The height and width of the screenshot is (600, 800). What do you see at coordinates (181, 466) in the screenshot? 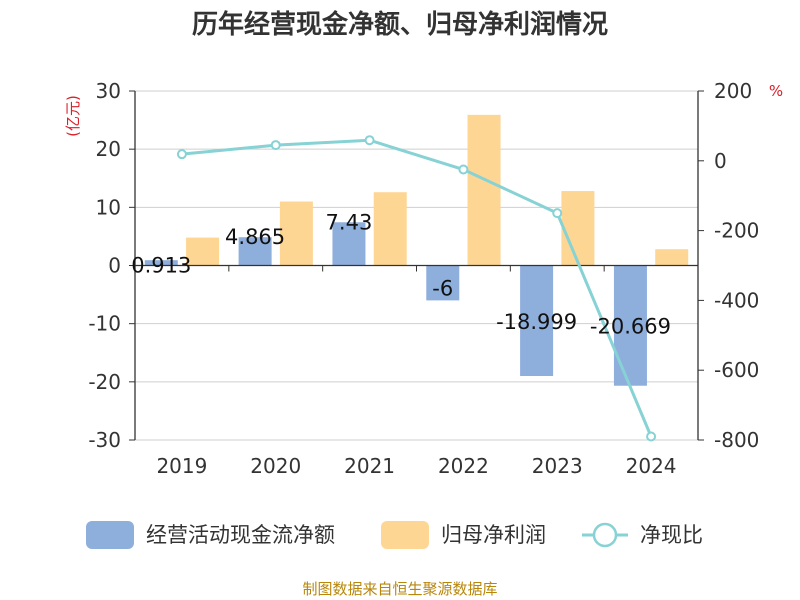
I see `category-label: 2019` at bounding box center [181, 466].